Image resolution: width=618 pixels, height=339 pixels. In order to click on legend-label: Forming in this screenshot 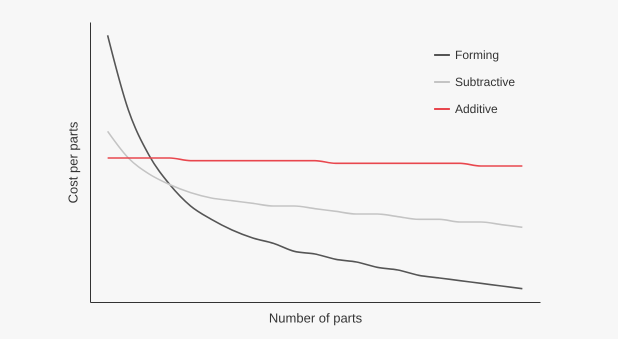, I will do `click(477, 55)`.